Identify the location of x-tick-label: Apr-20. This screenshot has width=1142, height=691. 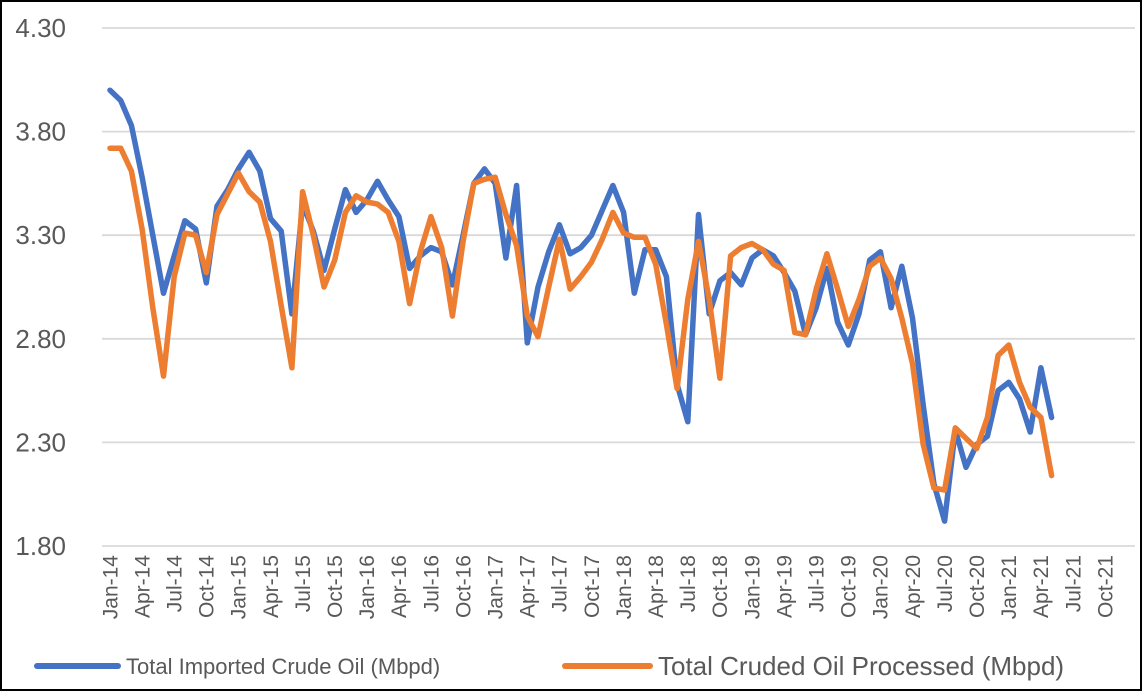
(913, 586).